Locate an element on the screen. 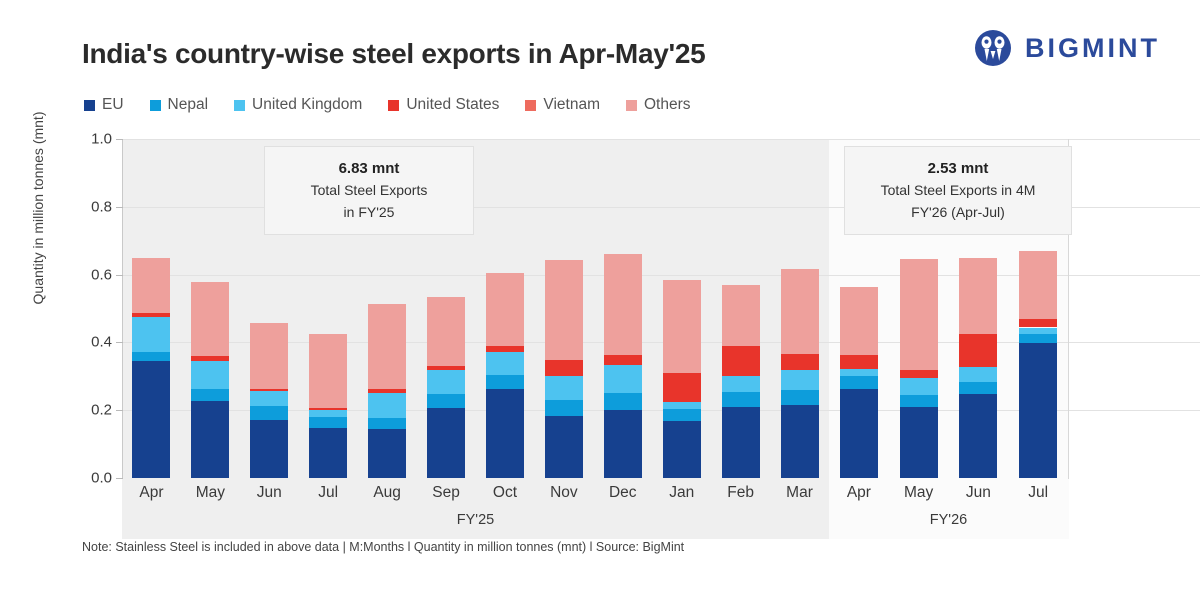  bar-FY25-Dec is located at coordinates (622, 308).